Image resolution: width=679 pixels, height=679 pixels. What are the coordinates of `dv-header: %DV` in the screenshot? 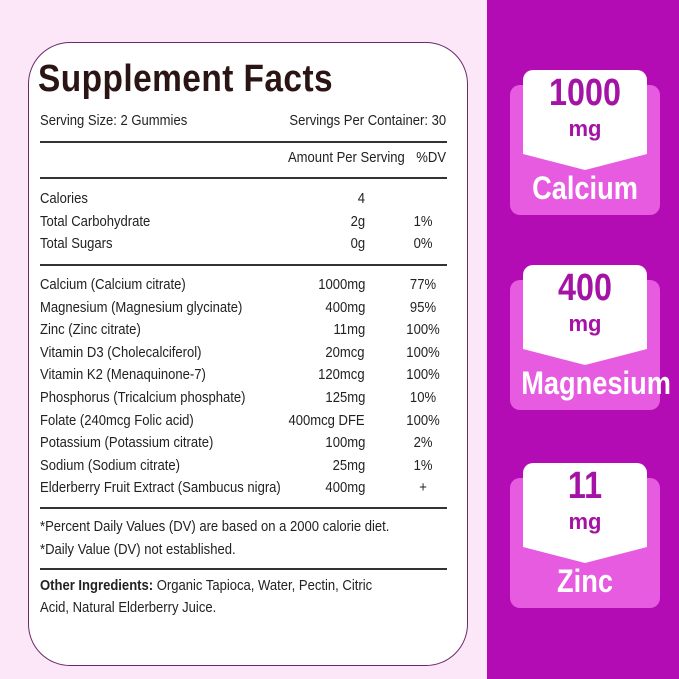 It's located at (431, 158).